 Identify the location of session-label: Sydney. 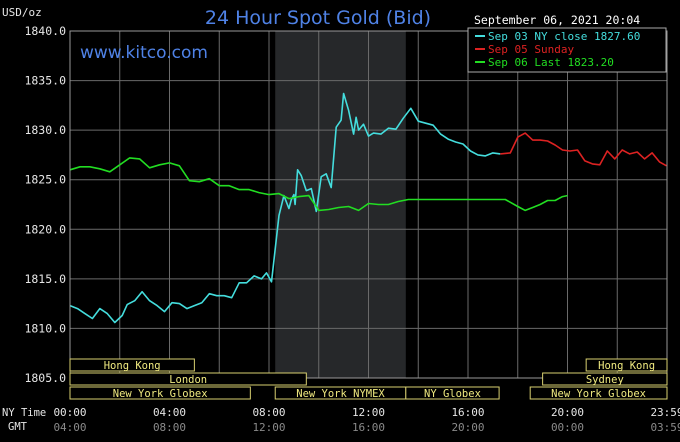
(605, 380).